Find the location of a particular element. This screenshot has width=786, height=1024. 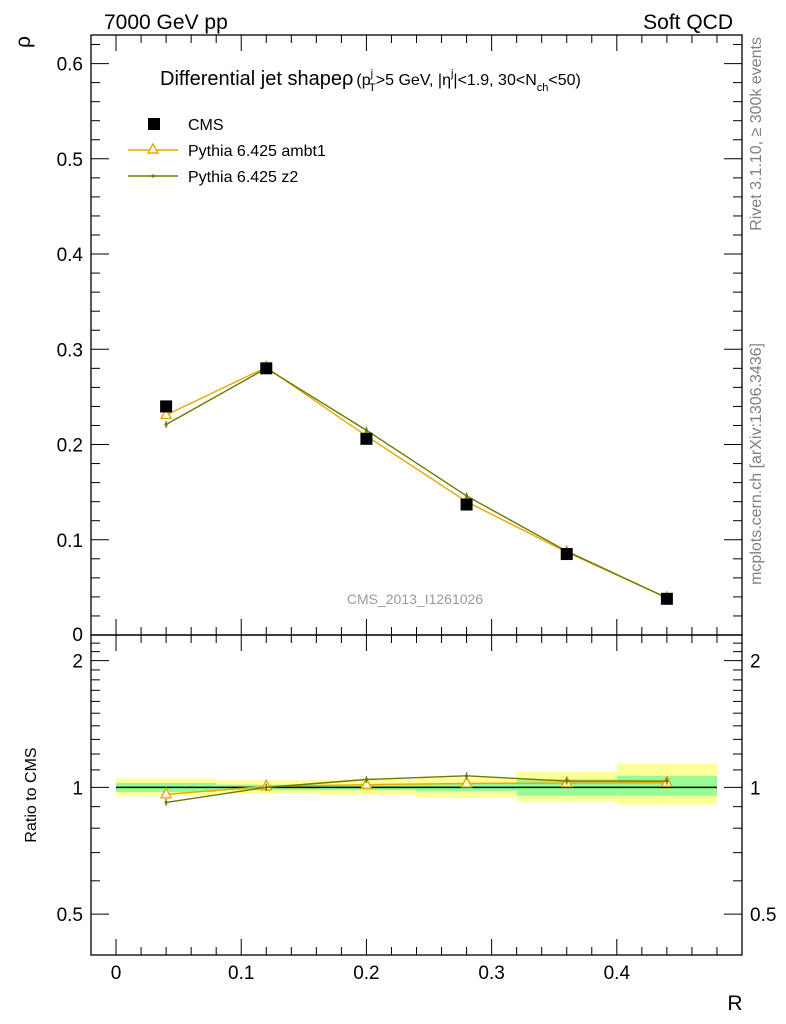

legend-entry-ambt1: Pythia 6.425 ambt1 is located at coordinates (227, 151).